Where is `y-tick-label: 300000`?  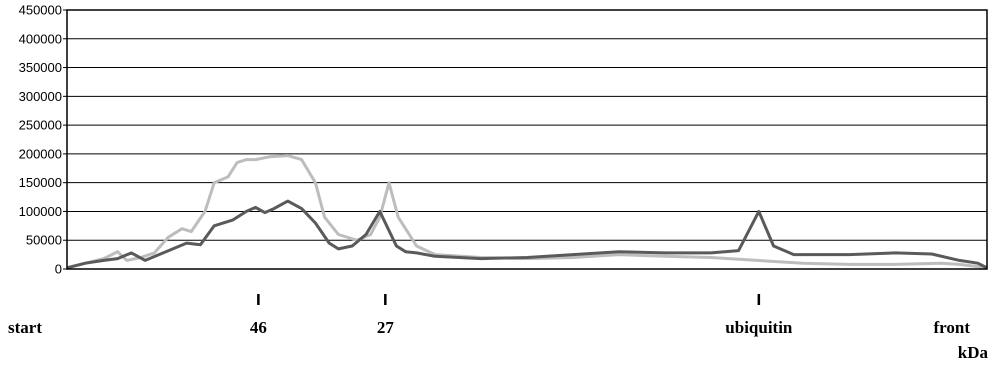
y-tick-label: 300000 is located at coordinates (40, 96).